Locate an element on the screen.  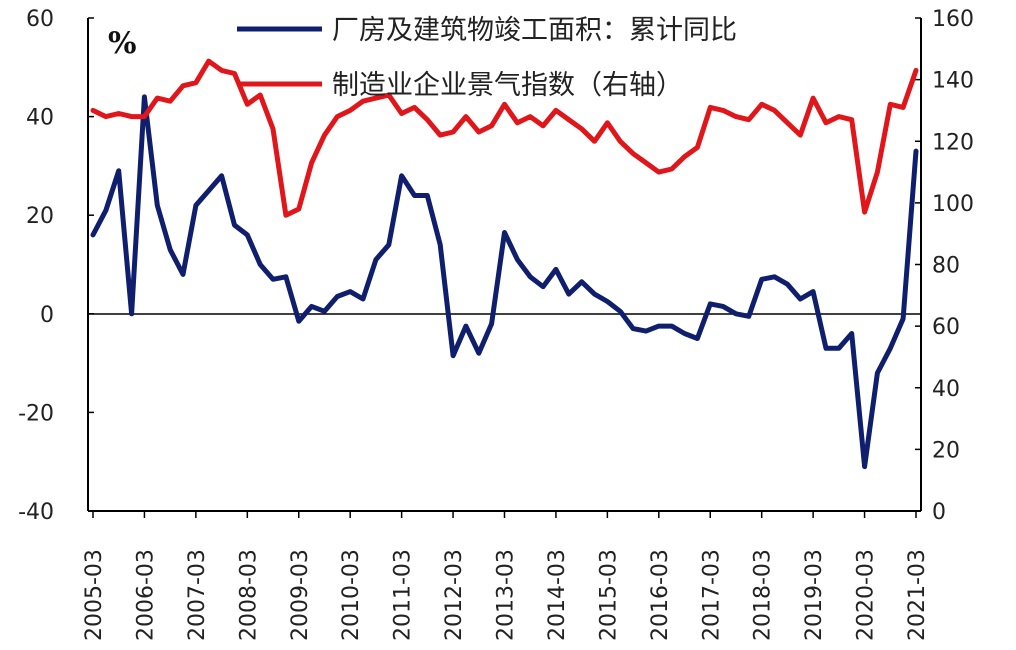
right-tick-label: 120 is located at coordinates (953, 142).